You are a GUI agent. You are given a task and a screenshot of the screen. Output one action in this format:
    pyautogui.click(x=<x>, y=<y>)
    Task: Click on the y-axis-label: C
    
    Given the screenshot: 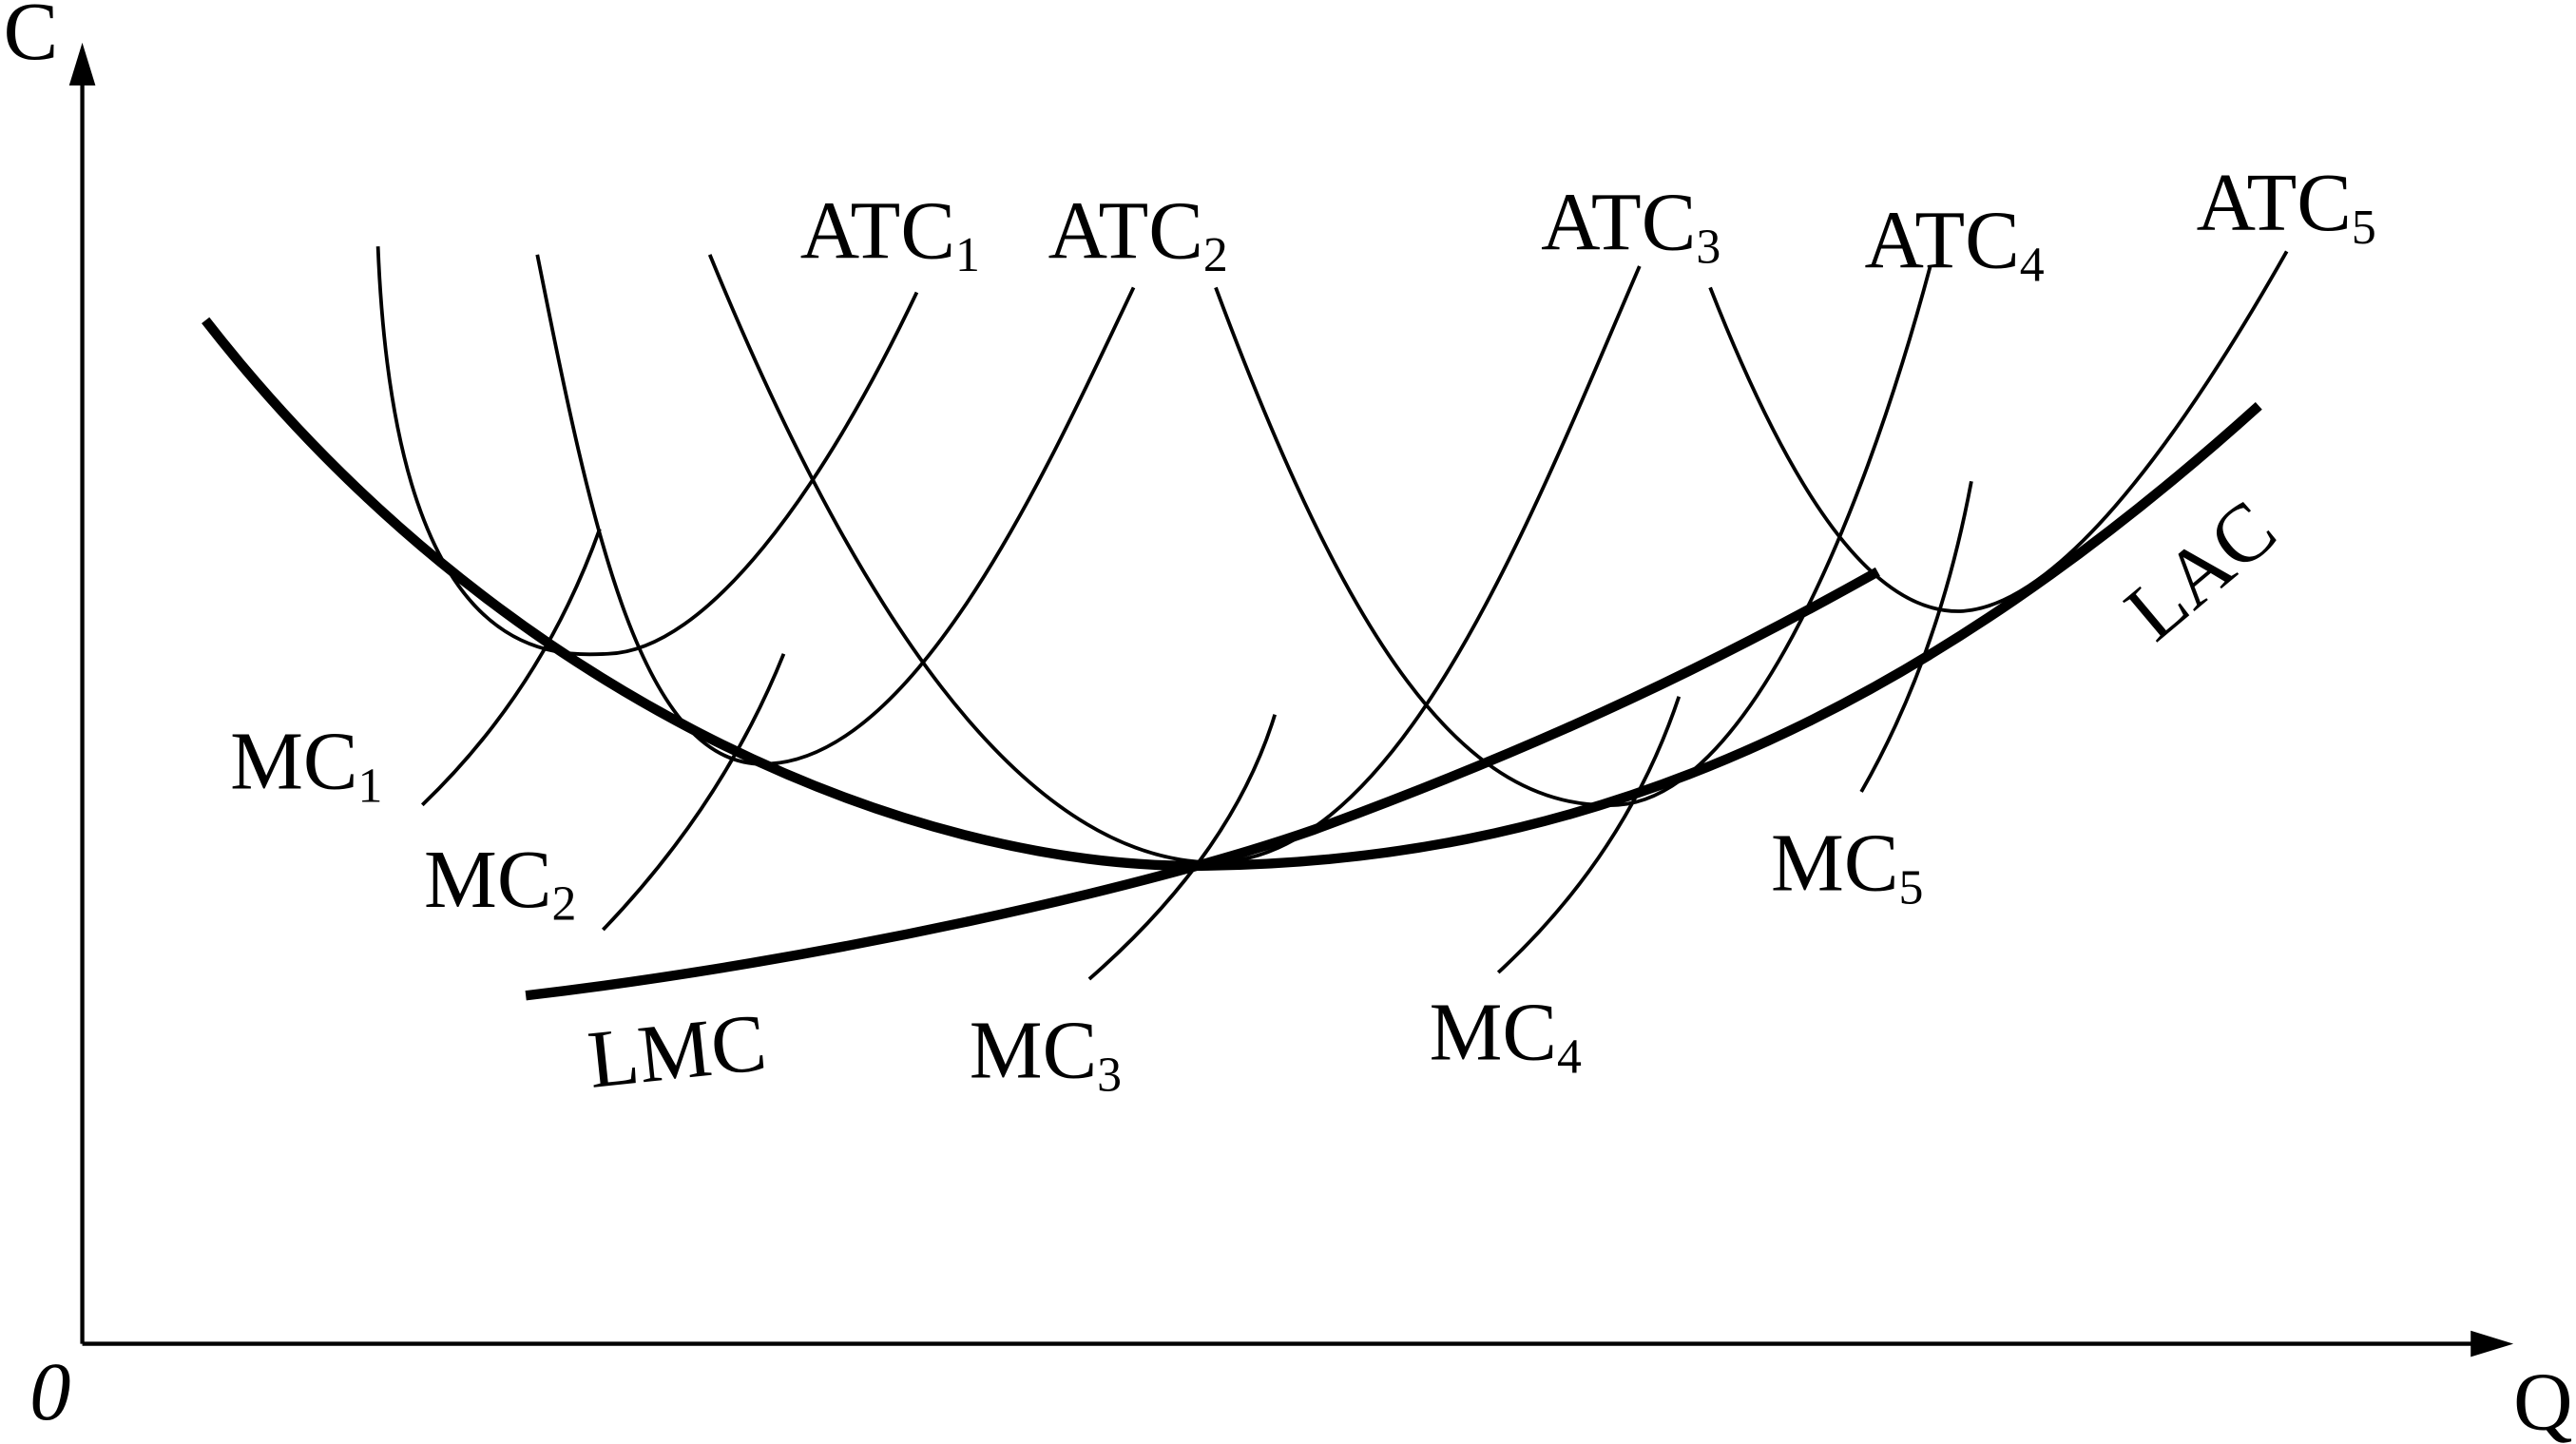 What is the action you would take?
    pyautogui.click(x=32, y=38)
    